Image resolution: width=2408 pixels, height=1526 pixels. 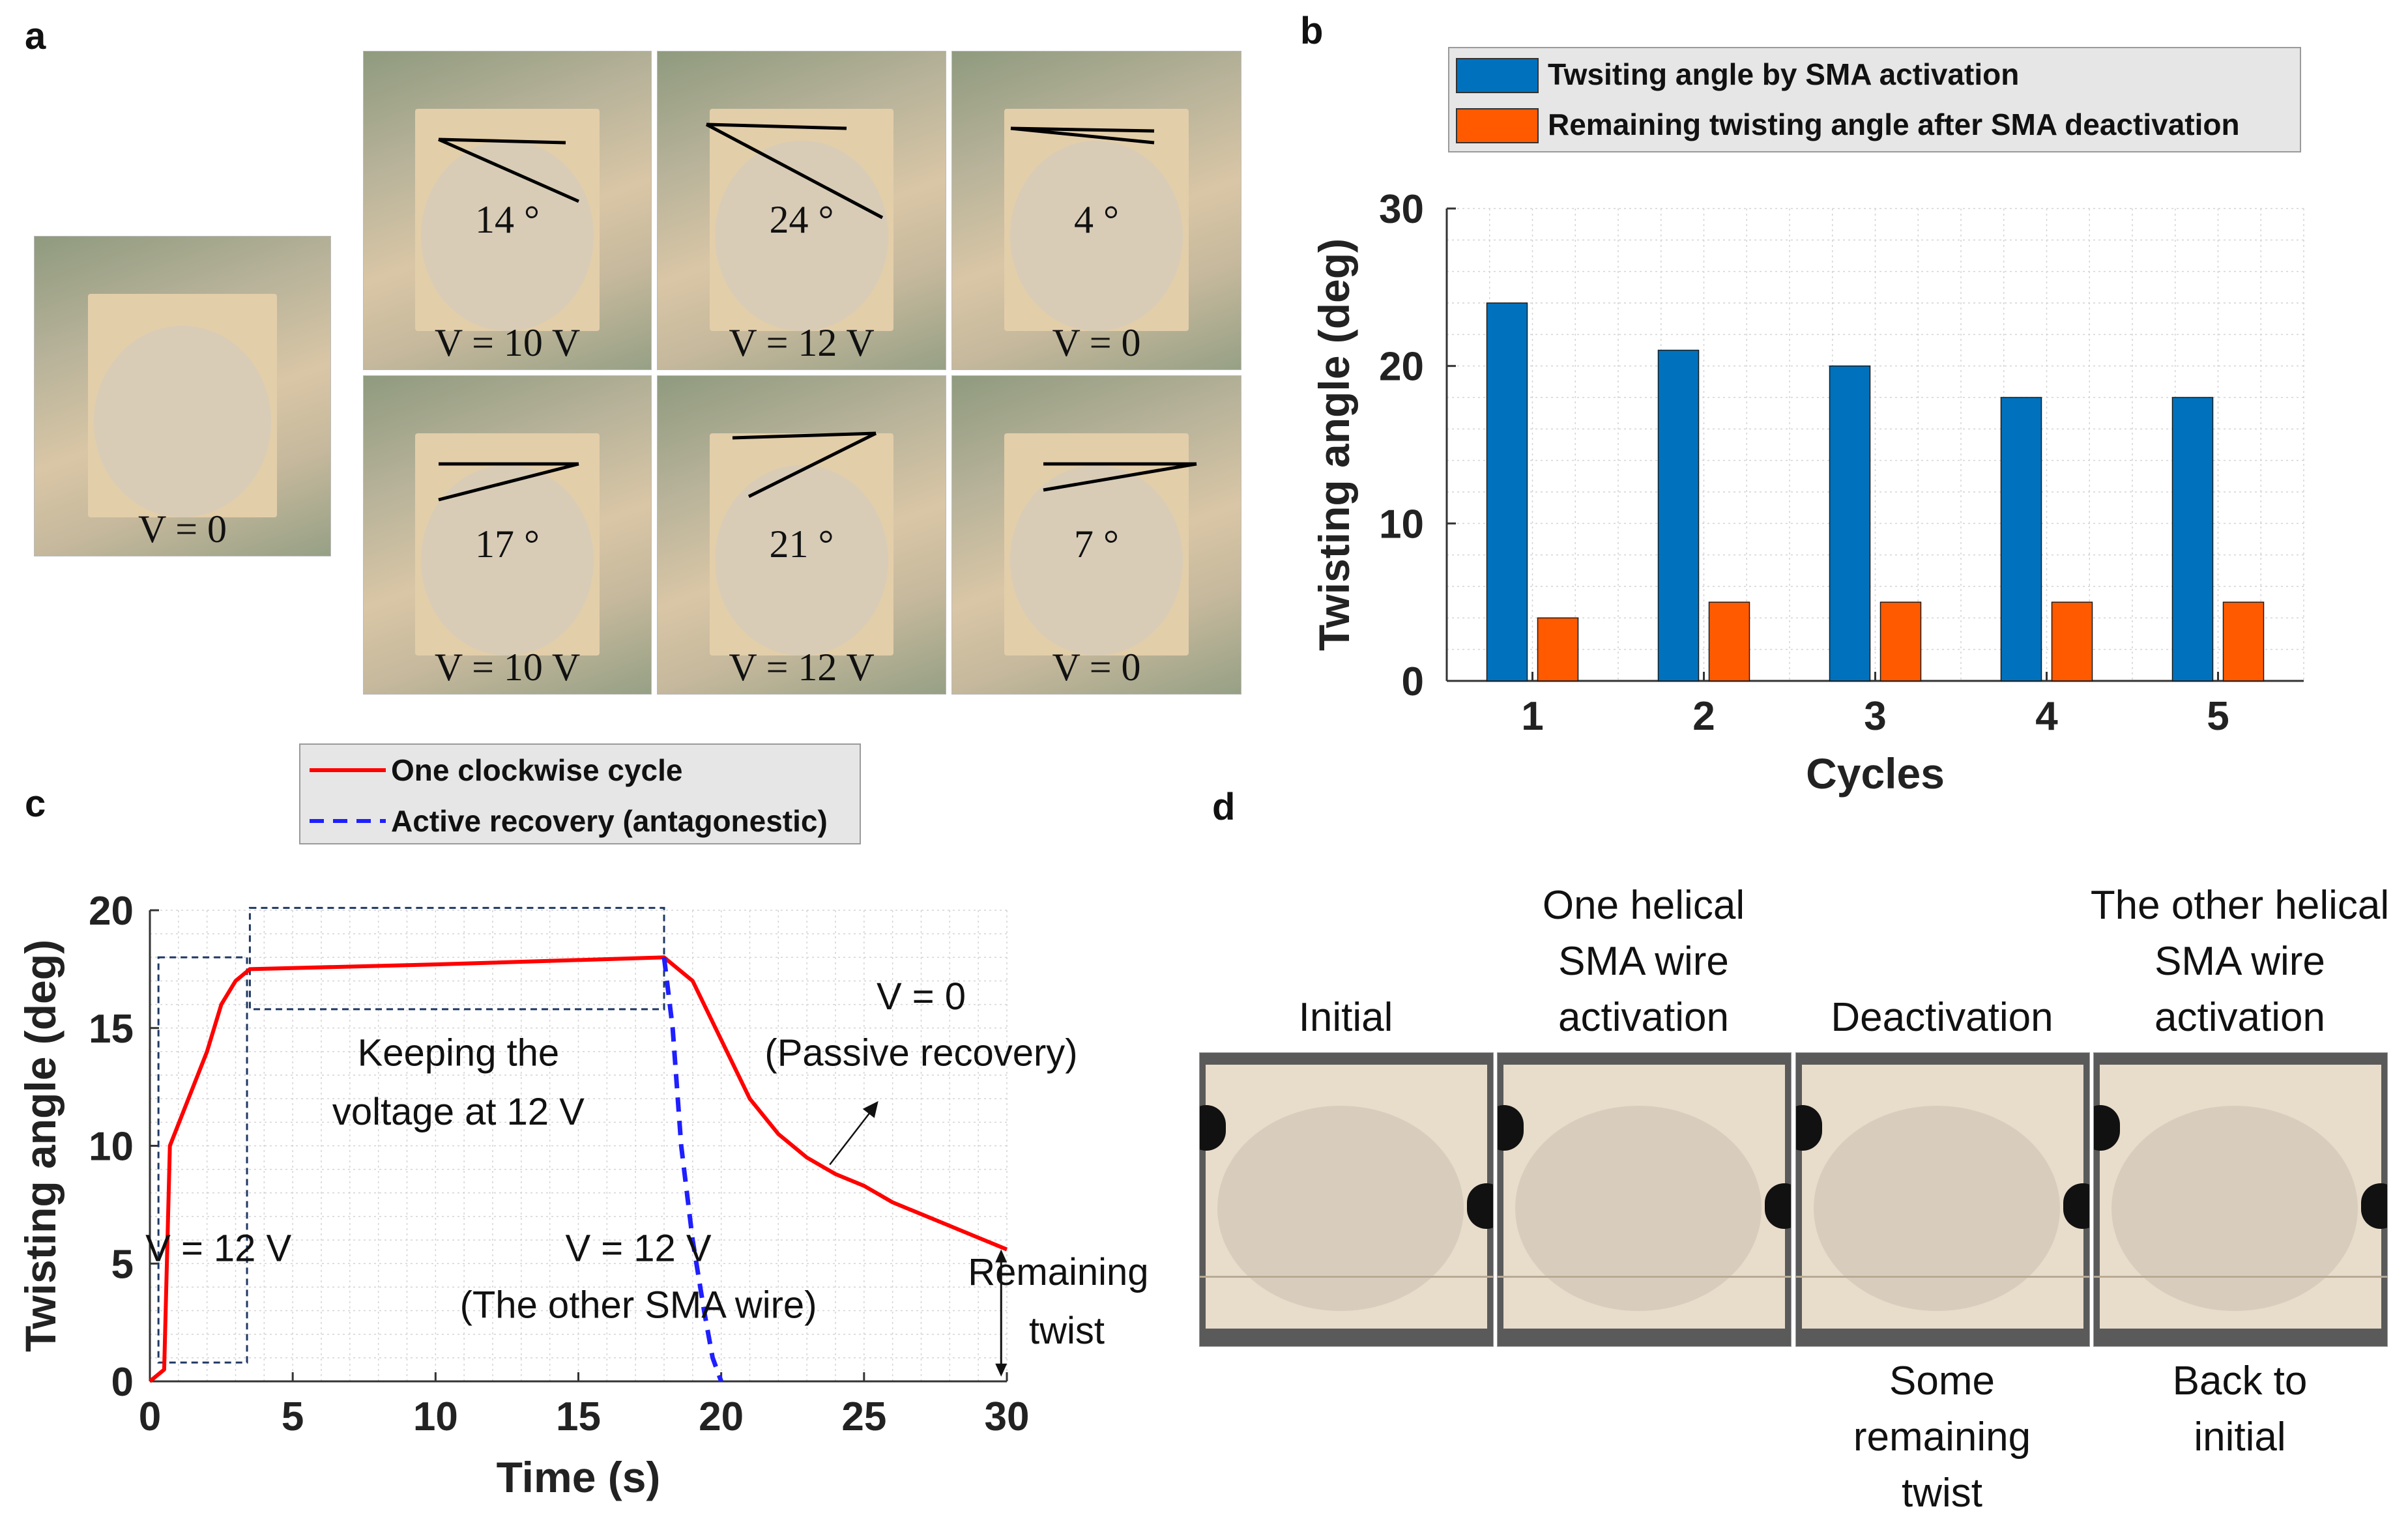 I want to click on x-tick-label: 5, so click(x=2218, y=716).